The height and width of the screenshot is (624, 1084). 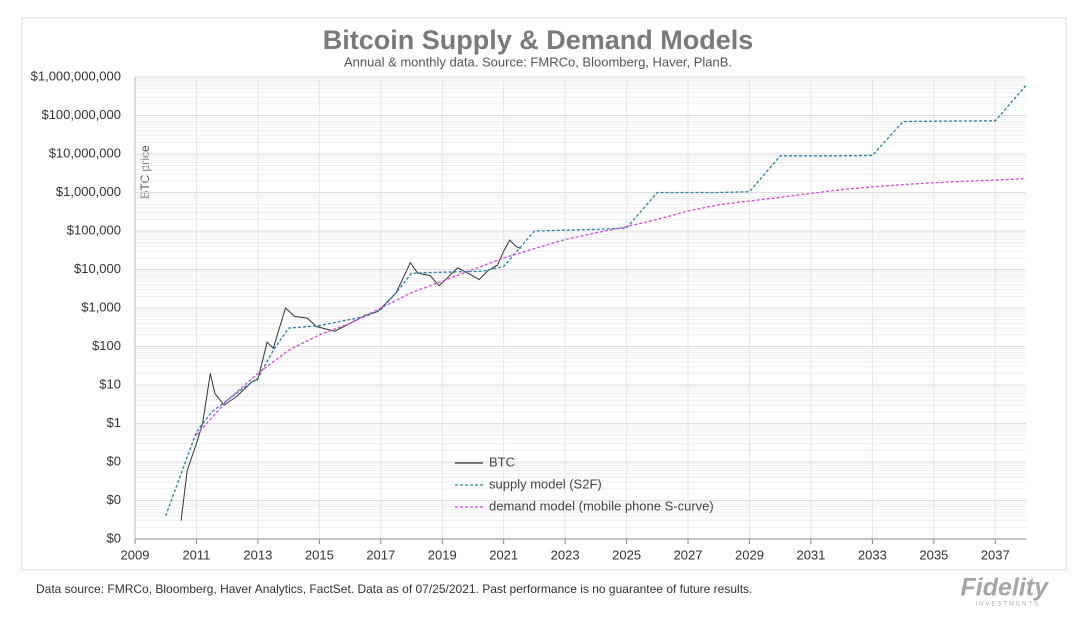 What do you see at coordinates (1007, 605) in the screenshot?
I see `logo-subtext: INVESTMENTS` at bounding box center [1007, 605].